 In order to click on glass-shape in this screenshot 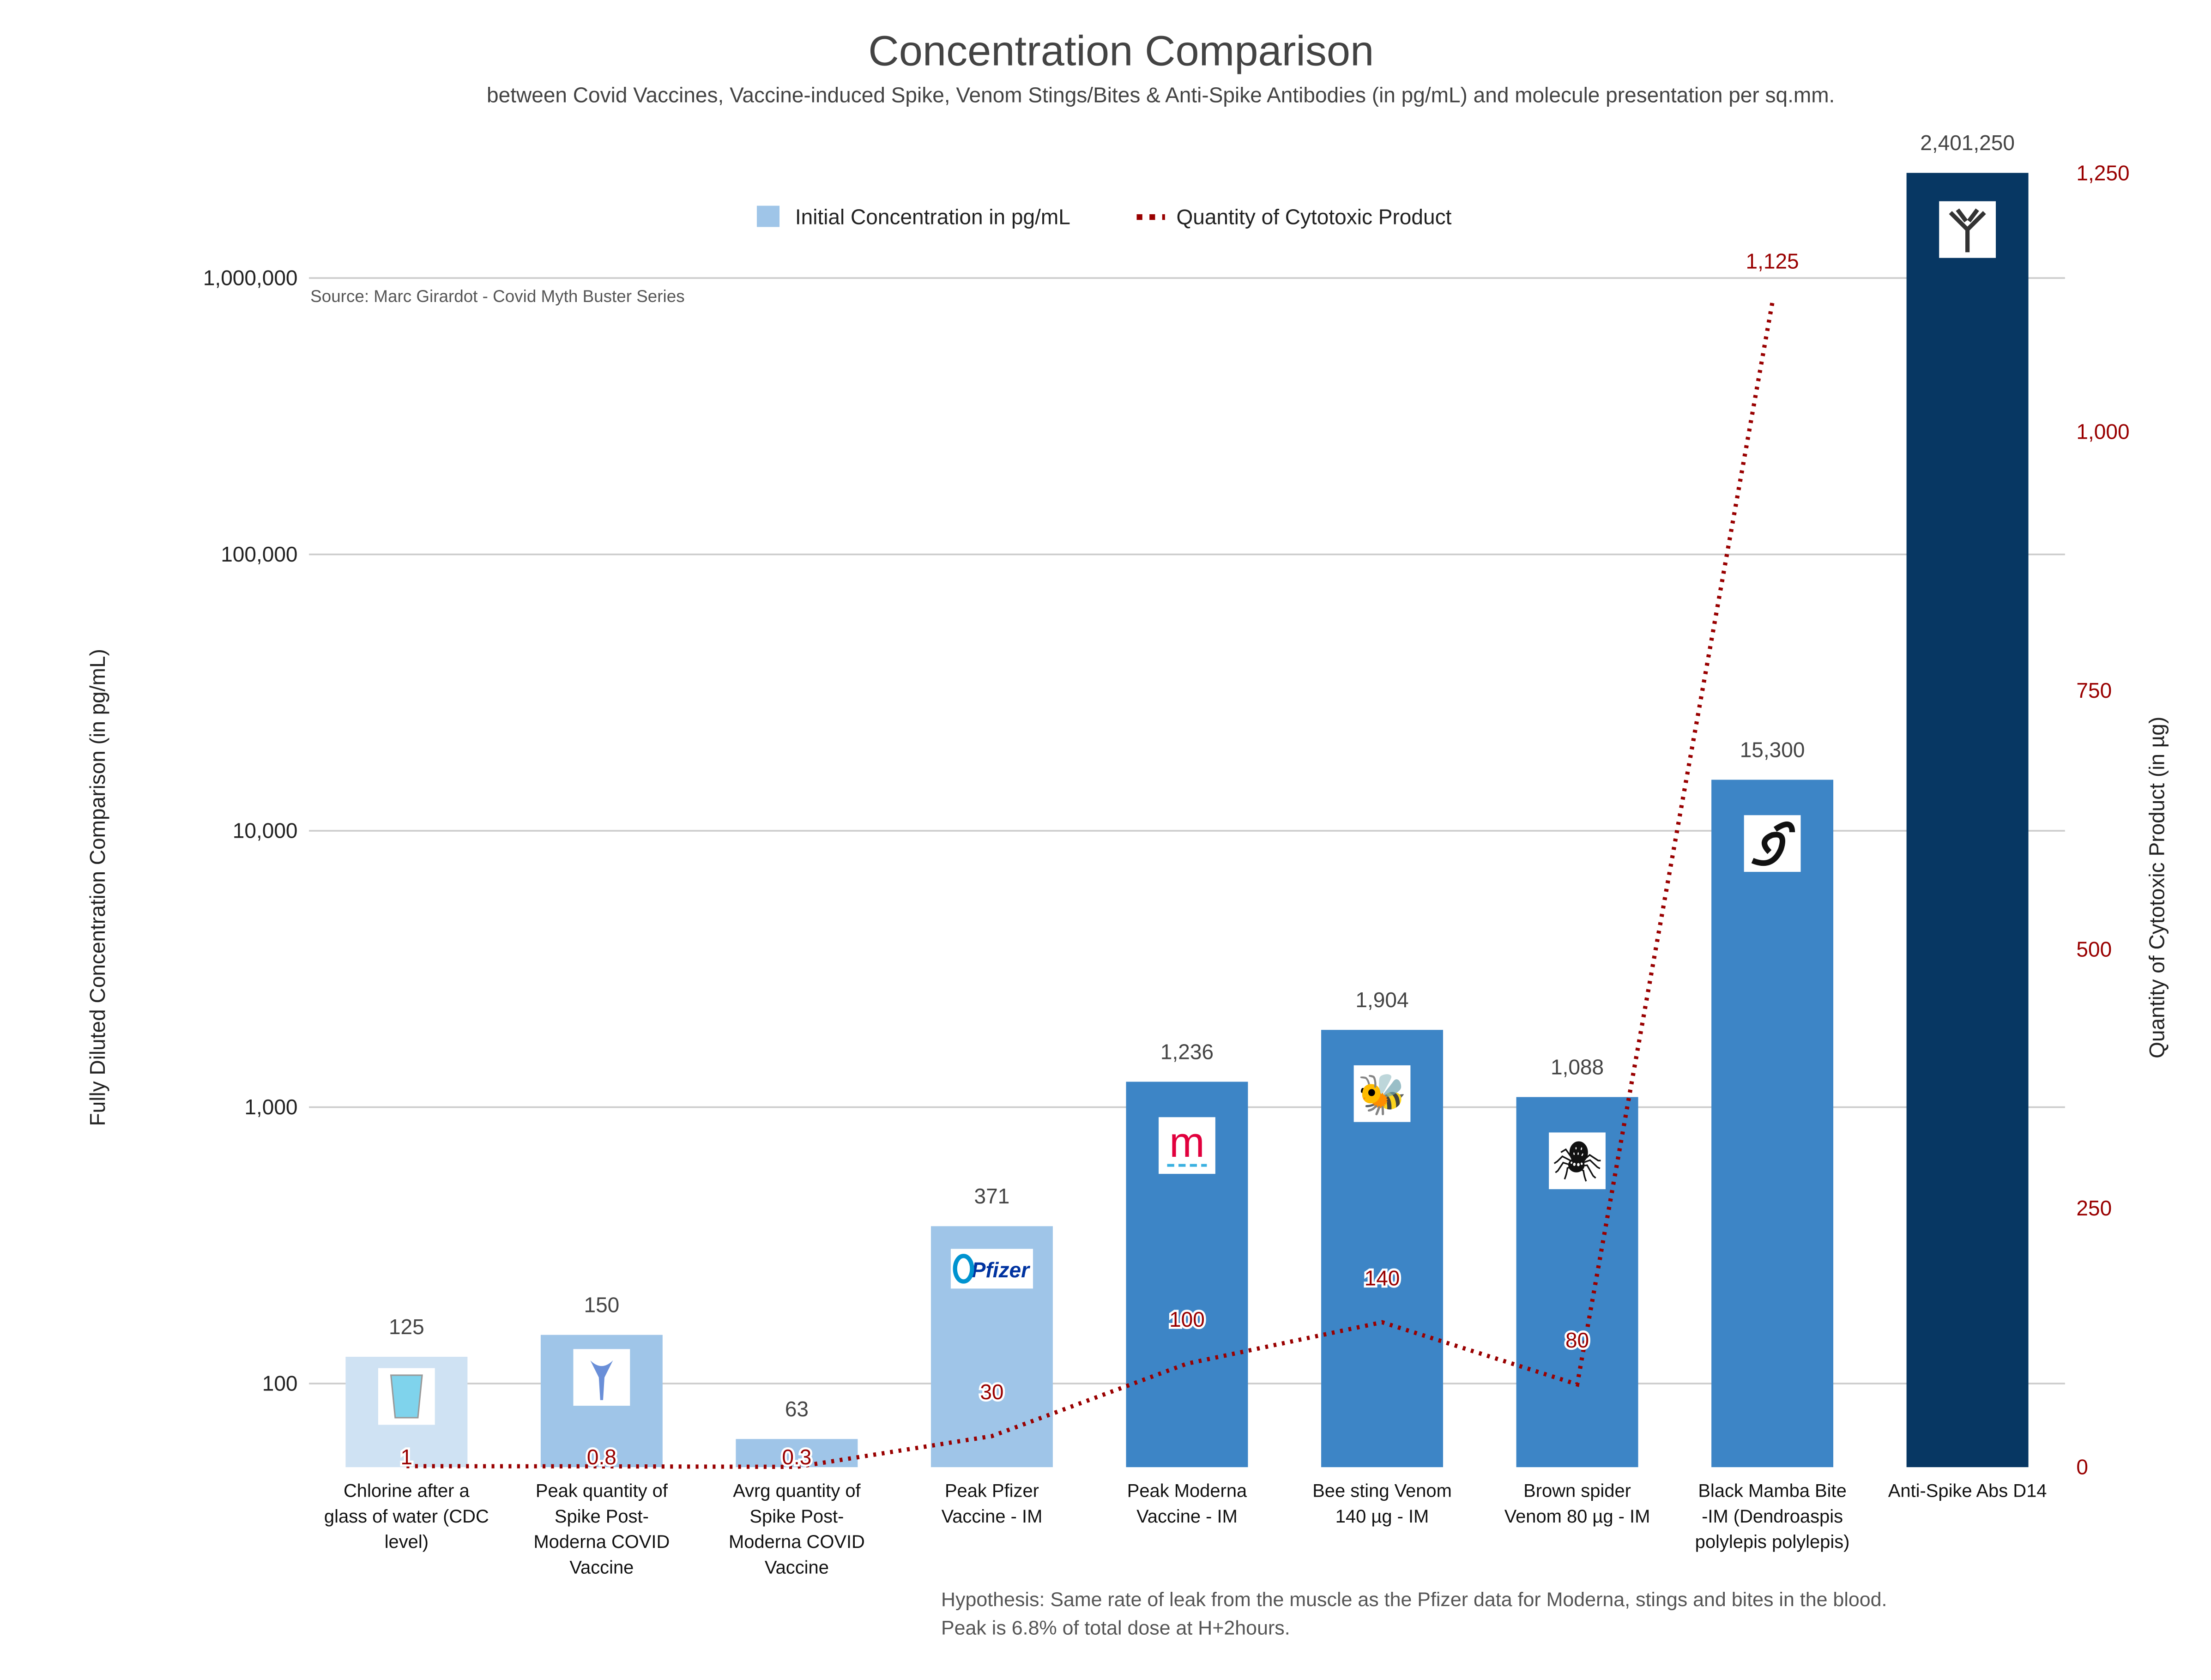, I will do `click(406, 1396)`.